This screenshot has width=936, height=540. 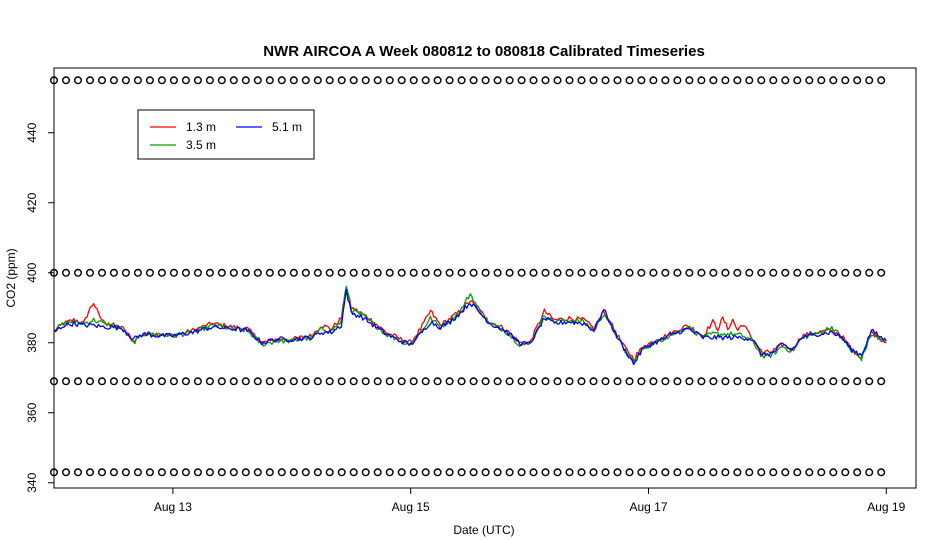 What do you see at coordinates (201, 145) in the screenshot?
I see `legend-label-2: 3.5 m` at bounding box center [201, 145].